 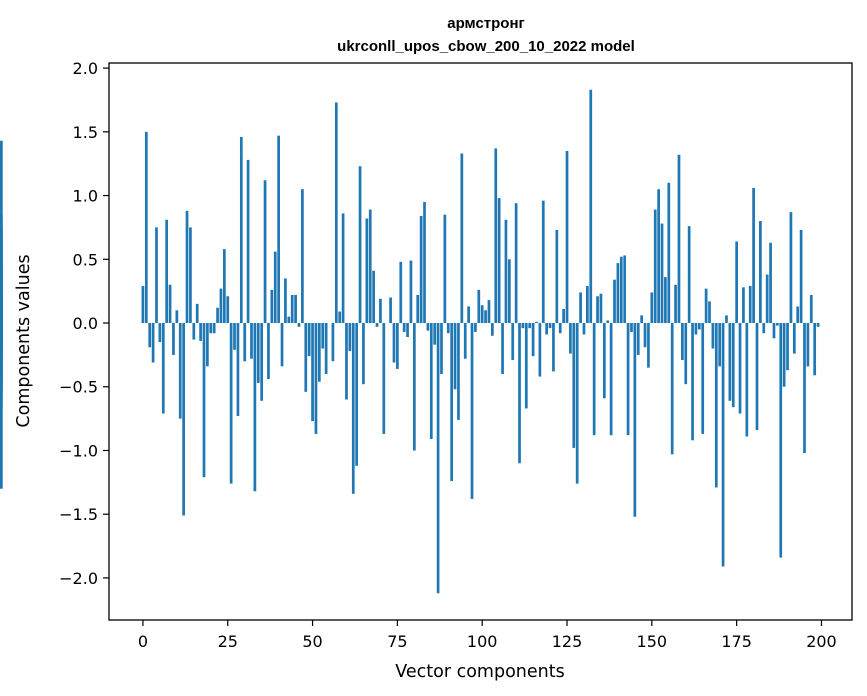 I want to click on y-tick-label--0.5: −0.5, so click(x=78, y=387).